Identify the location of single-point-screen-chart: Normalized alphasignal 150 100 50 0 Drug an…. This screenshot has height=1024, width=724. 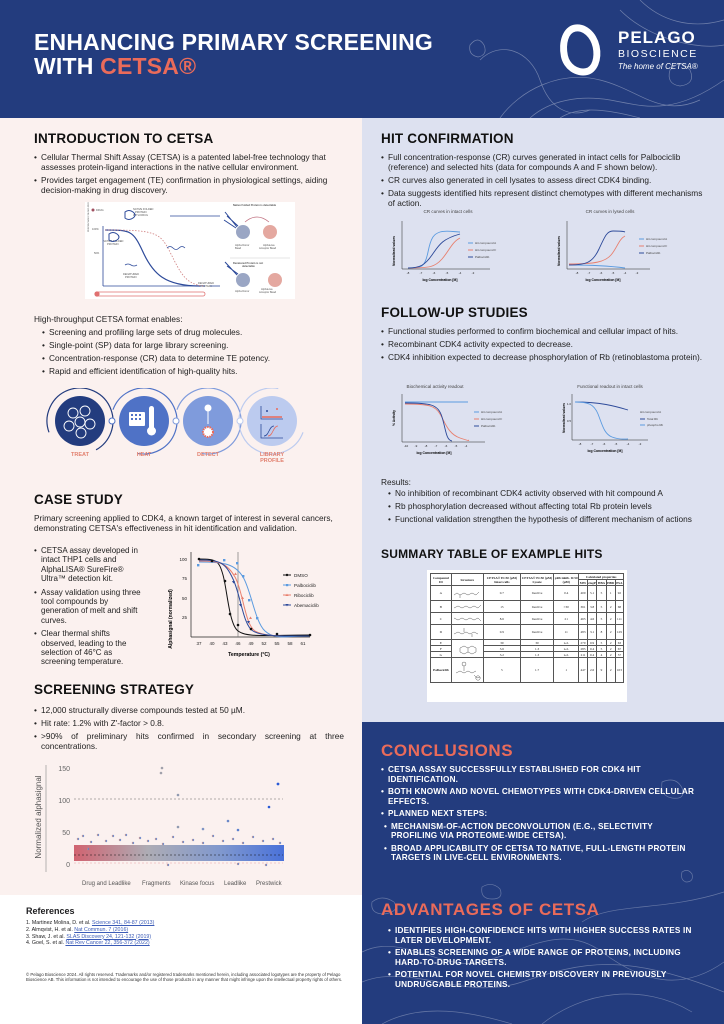
(188, 822).